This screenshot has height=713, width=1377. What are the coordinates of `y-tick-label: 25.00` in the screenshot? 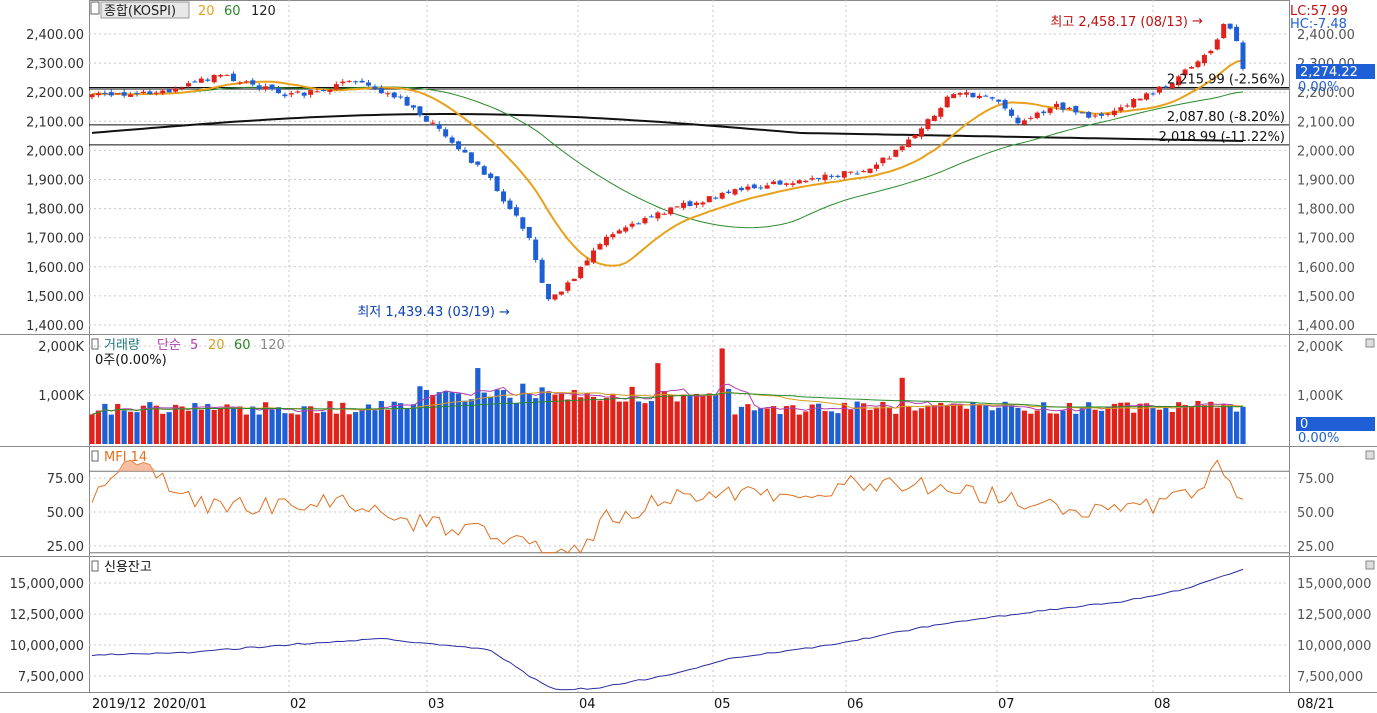 It's located at (65, 547).